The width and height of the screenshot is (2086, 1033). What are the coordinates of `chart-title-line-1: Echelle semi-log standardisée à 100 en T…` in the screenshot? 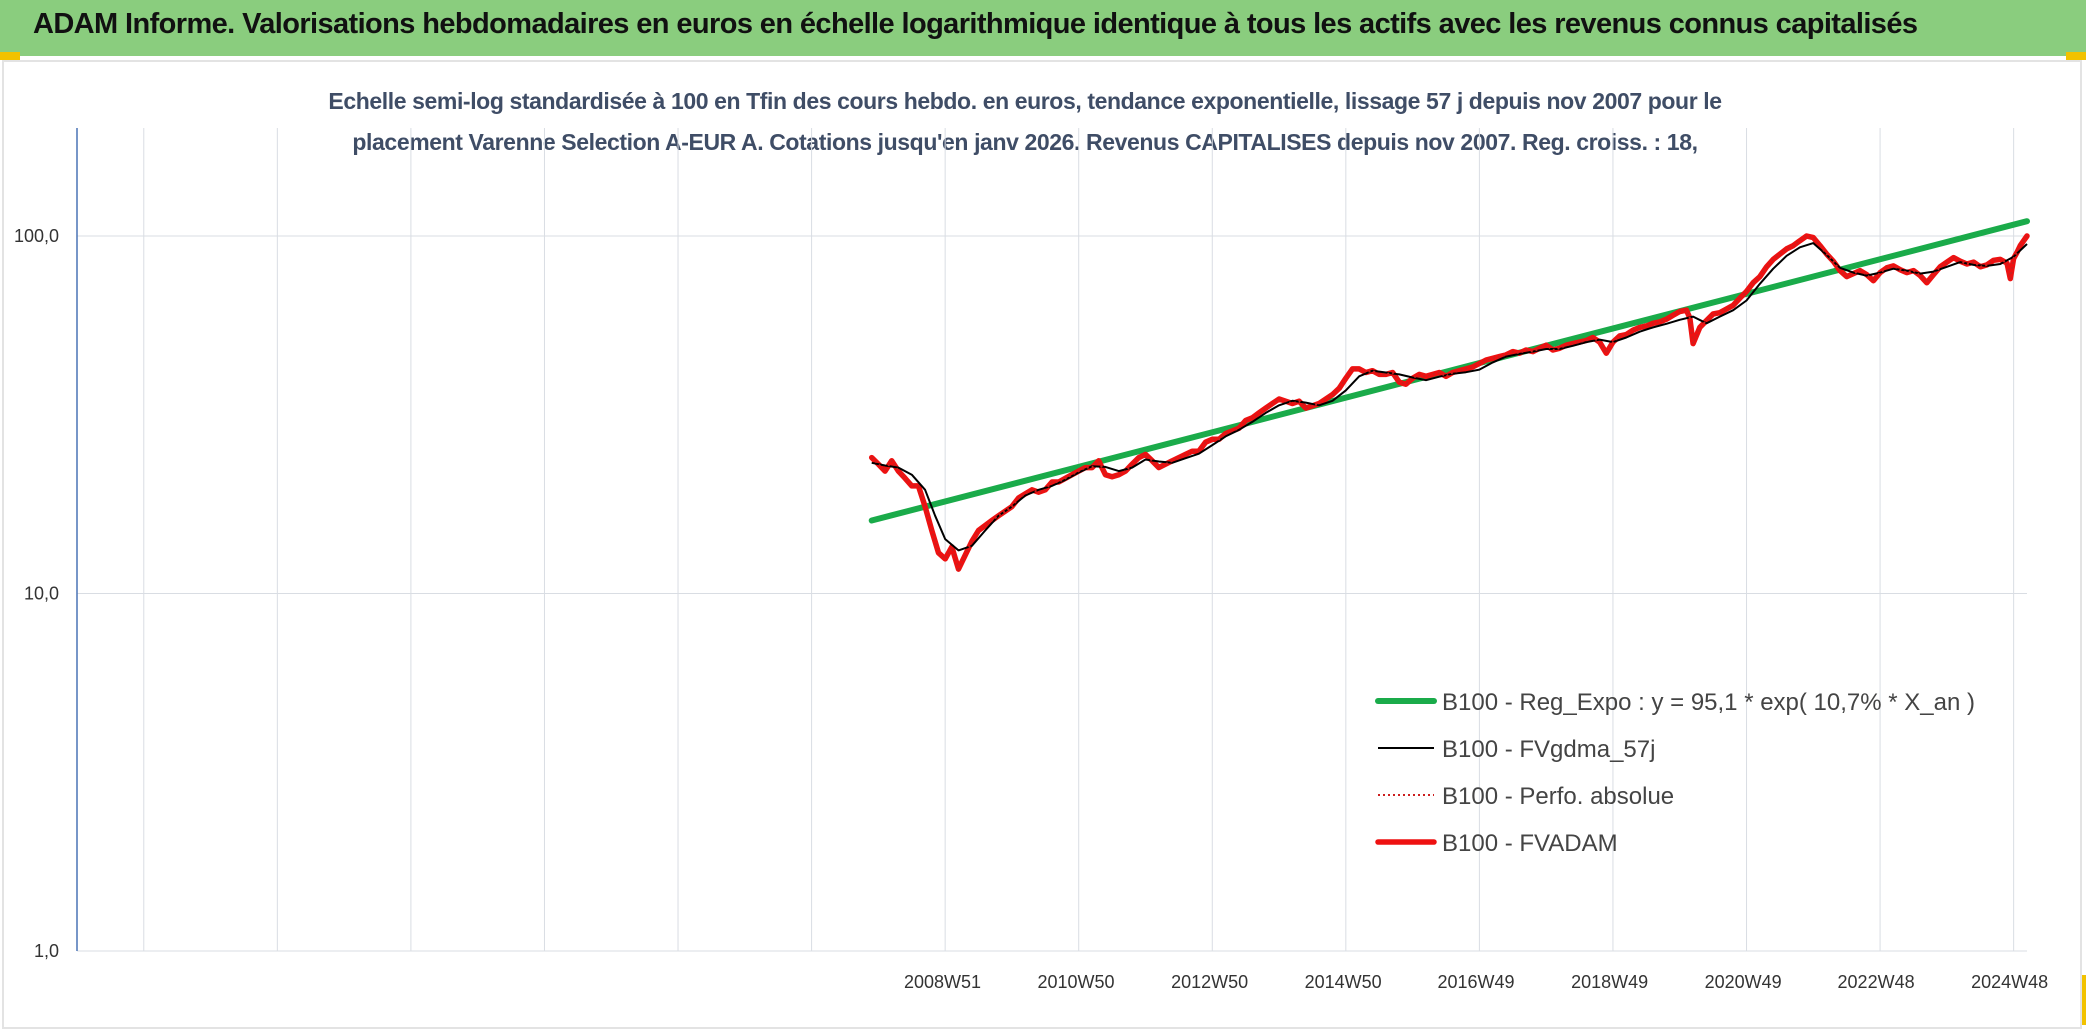 It's located at (1025, 101).